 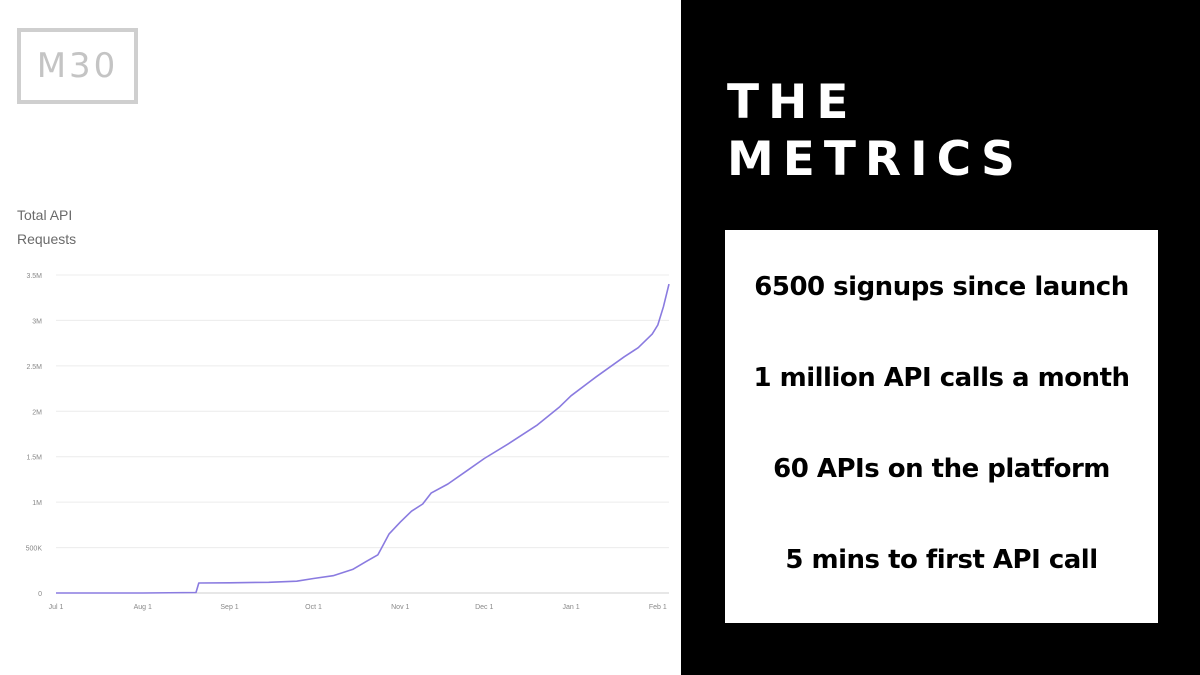 What do you see at coordinates (941, 378) in the screenshot?
I see `metric-api-calls: 1 million API calls a month` at bounding box center [941, 378].